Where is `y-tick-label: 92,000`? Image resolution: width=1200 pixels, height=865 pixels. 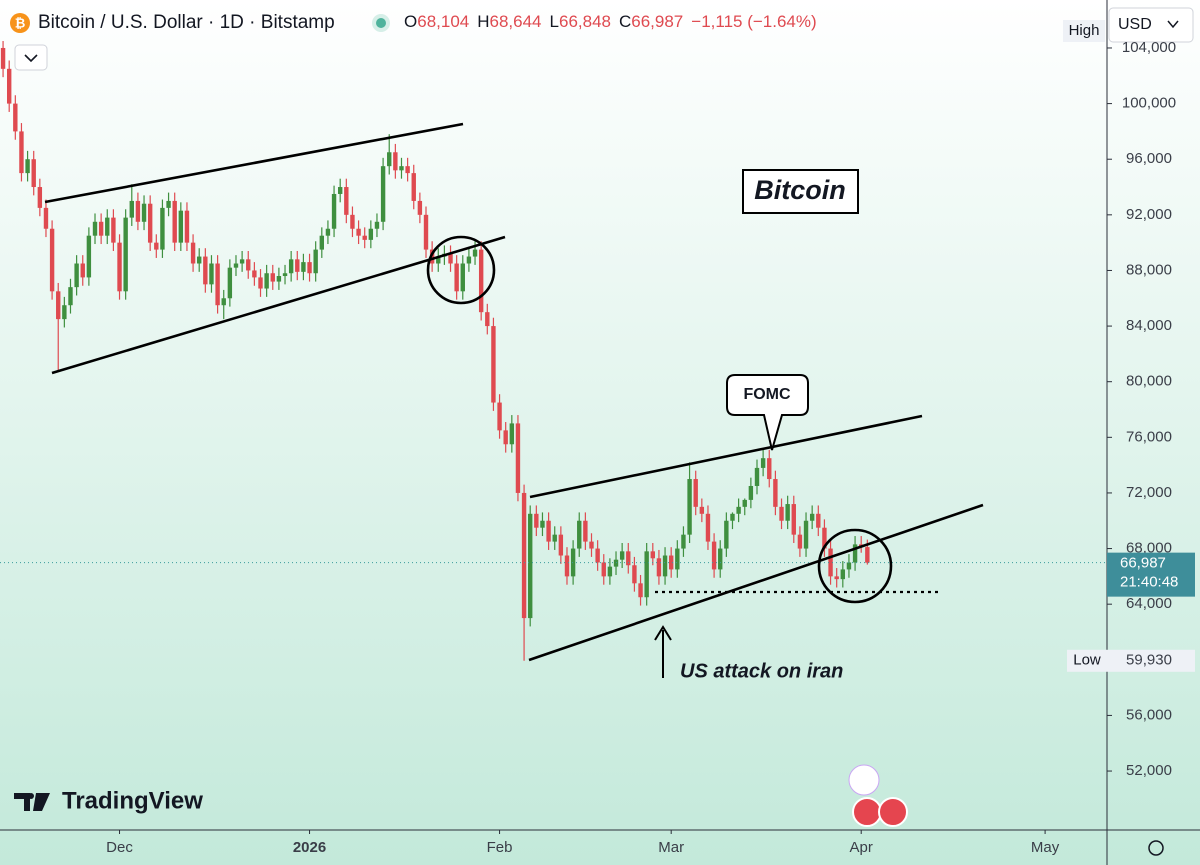
y-tick-label: 92,000 is located at coordinates (1149, 214).